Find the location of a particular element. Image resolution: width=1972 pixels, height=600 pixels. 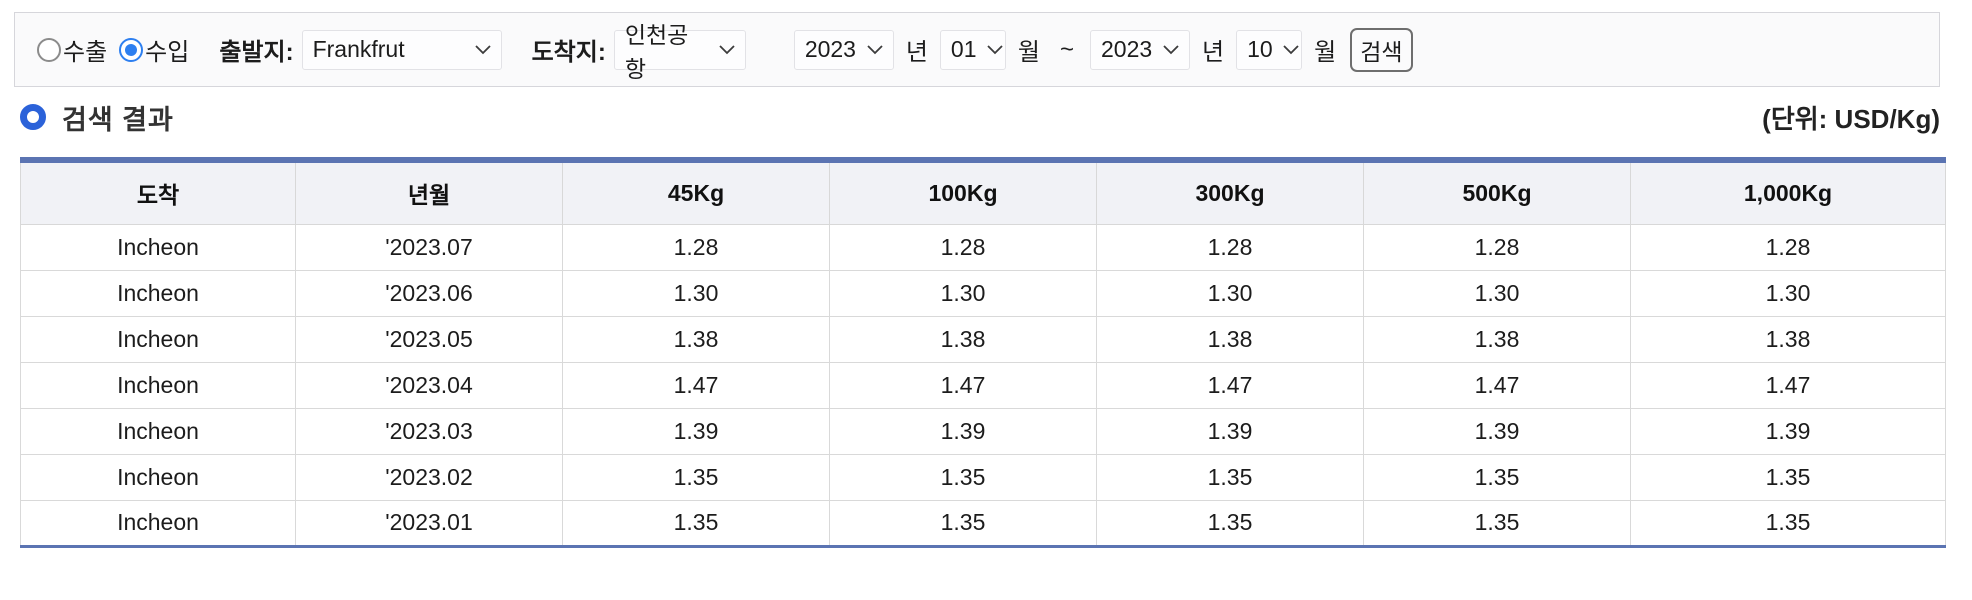

ring-icon is located at coordinates (33, 117).